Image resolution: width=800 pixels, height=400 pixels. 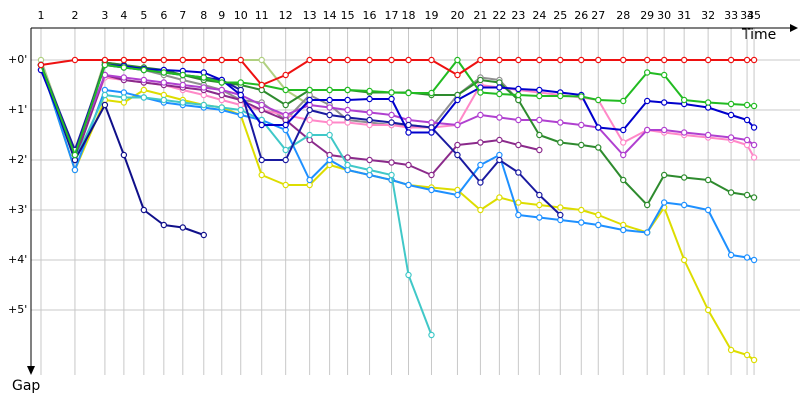 What do you see at coordinates (623, 15) in the screenshot?
I see `x-tick-label: 28` at bounding box center [623, 15].